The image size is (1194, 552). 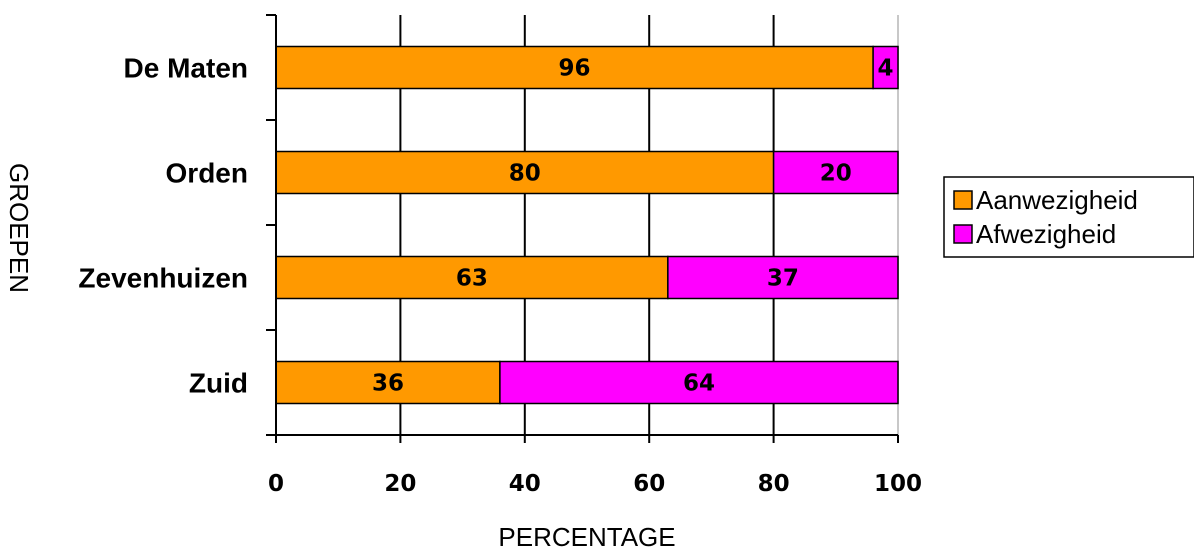 I want to click on category-label: De Maten, so click(x=186, y=68).